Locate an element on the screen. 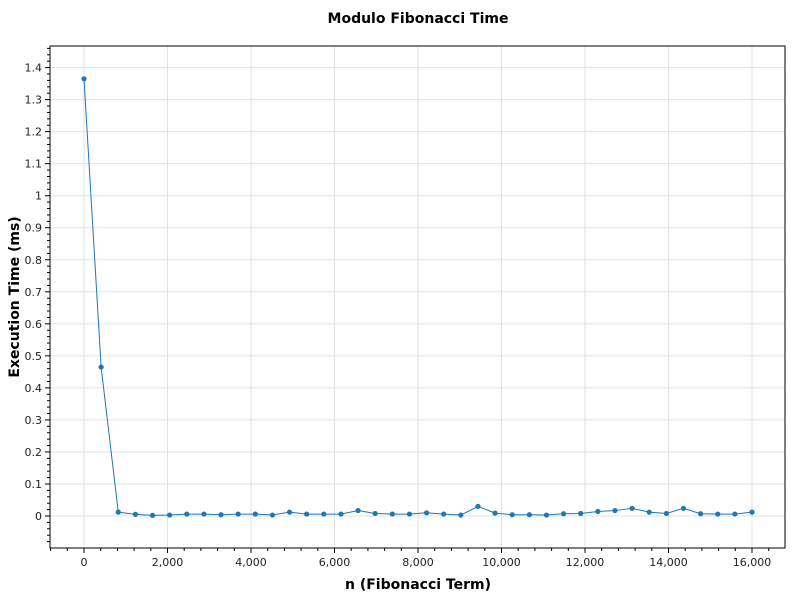  y-tick-label: 0.3 is located at coordinates (34, 420).